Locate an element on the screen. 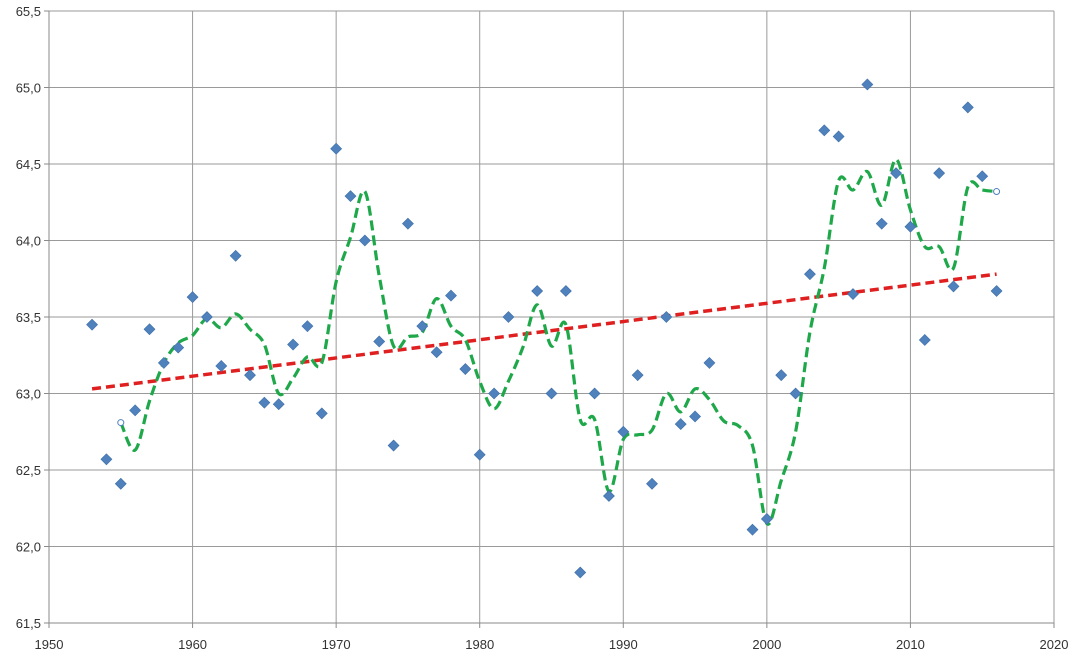 The width and height of the screenshot is (1075, 659). x-tick-label: 2010 is located at coordinates (910, 644).